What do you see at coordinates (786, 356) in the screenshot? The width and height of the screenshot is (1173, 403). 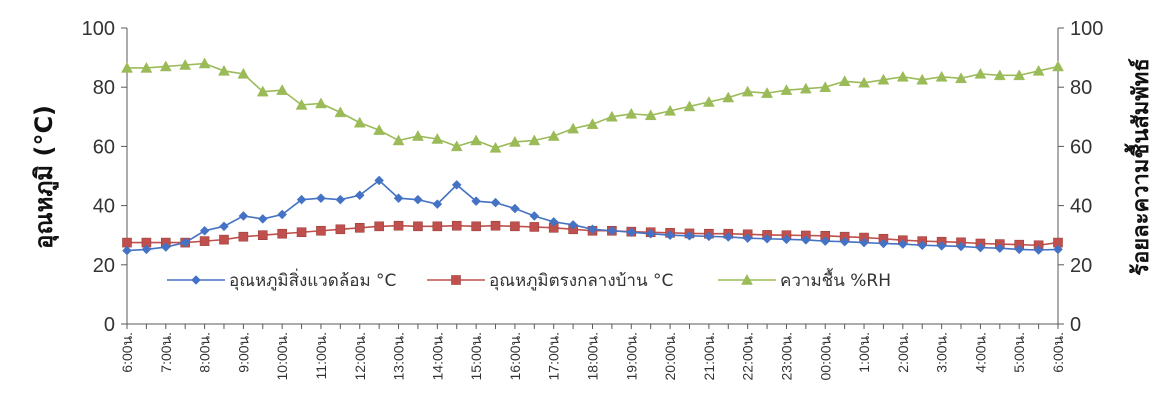 I see `x-tick-label: 23:00น.` at bounding box center [786, 356].